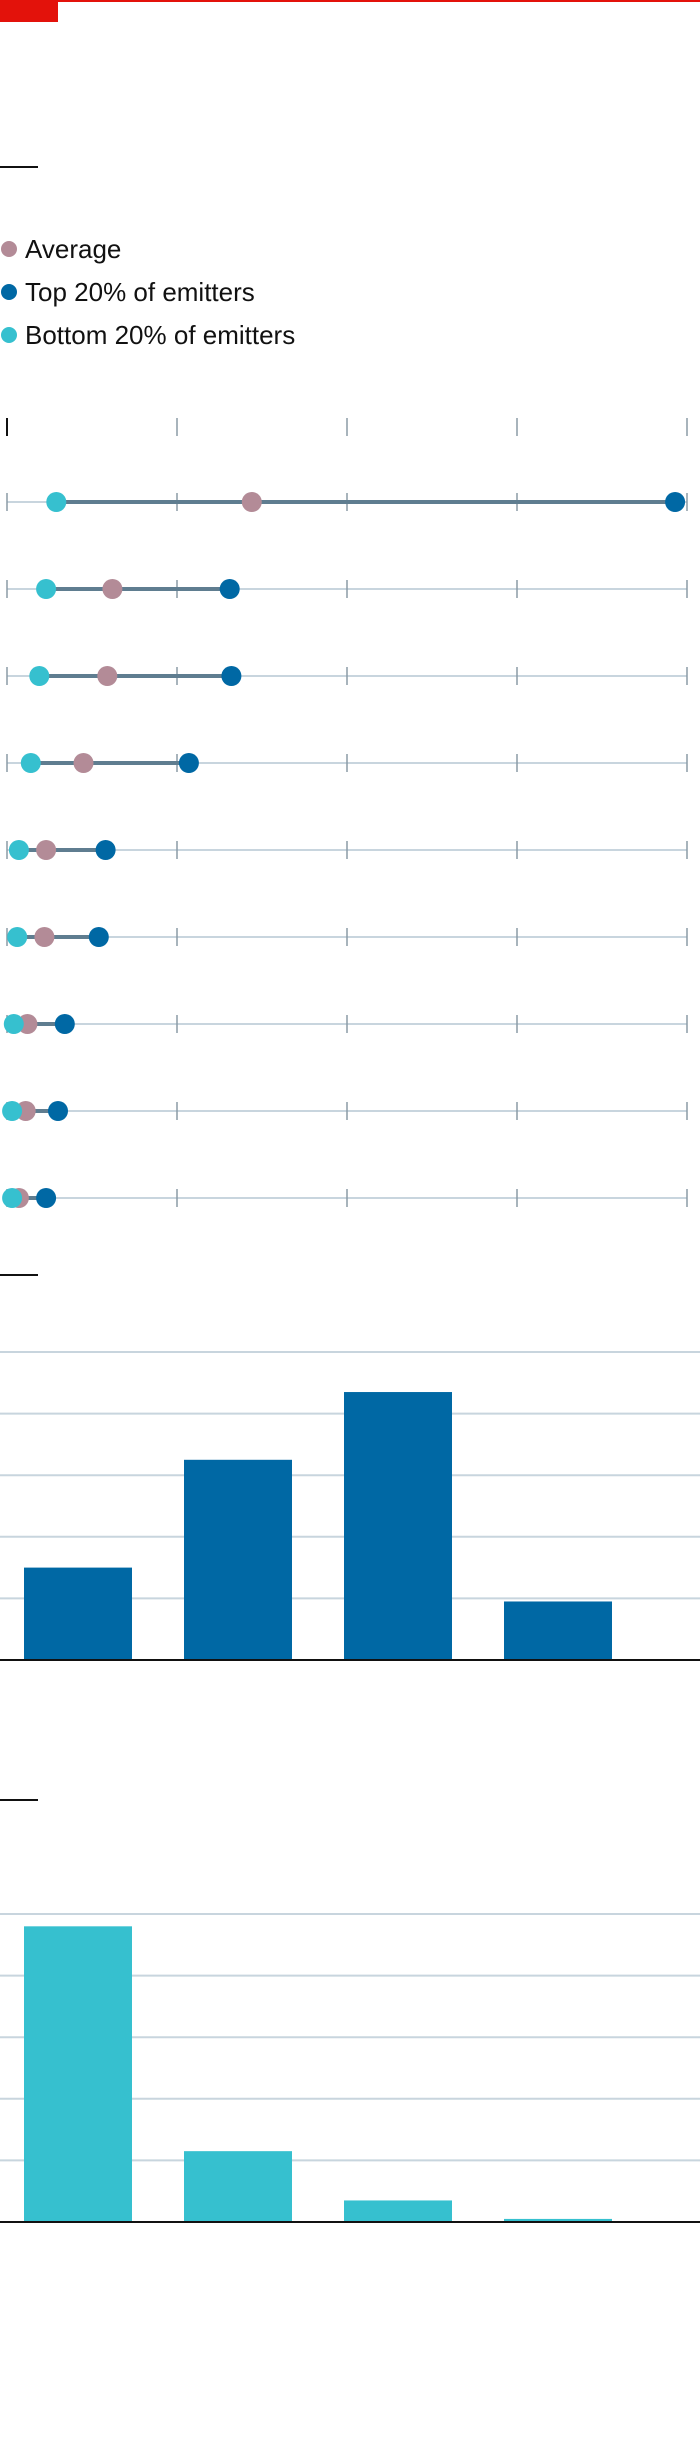  I want to click on legend-label-0: Average, so click(73, 249).